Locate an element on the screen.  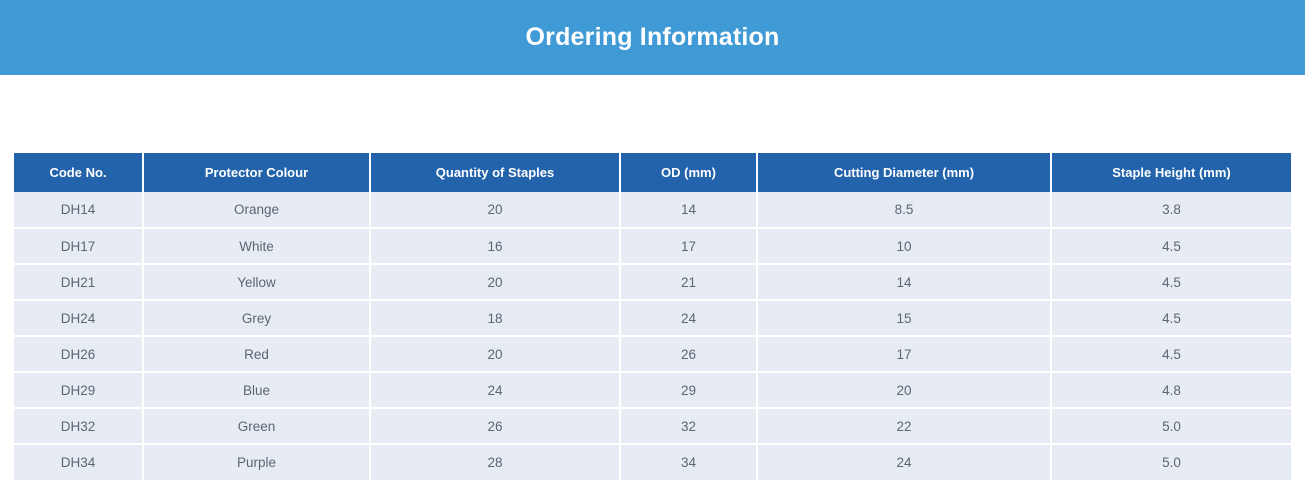
table-row: DH32 Green 26 32 22 5.0 is located at coordinates (652, 426).